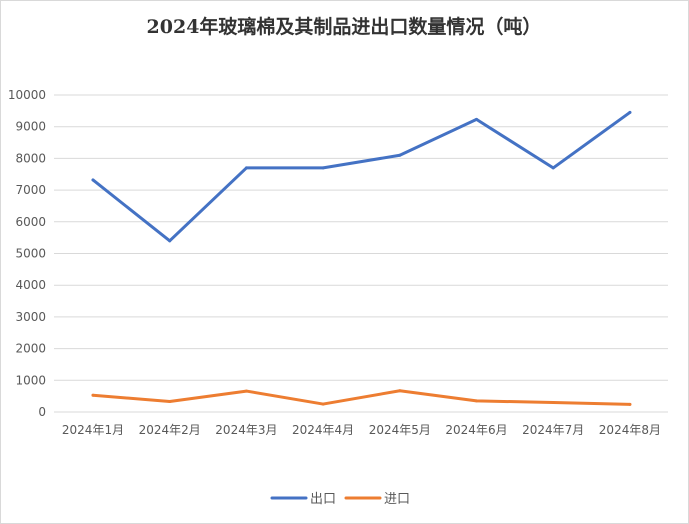 The image size is (689, 524). Describe the element at coordinates (42, 412) in the screenshot. I see `y-tick-label: 0` at that location.